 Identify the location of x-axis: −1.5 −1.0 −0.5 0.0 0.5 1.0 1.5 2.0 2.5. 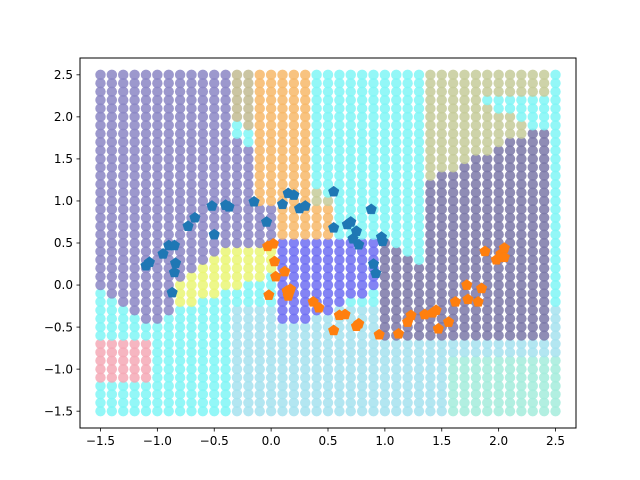
(325, 438).